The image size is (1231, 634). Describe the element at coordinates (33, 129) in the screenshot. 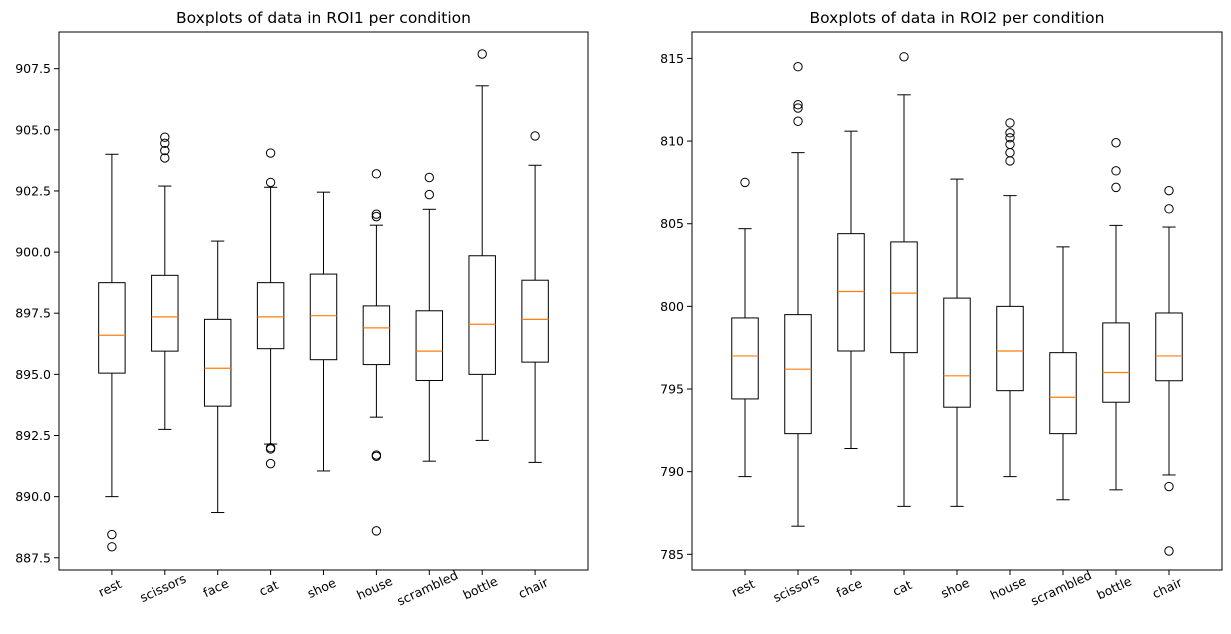

I see `y-tick-label: 905.0` at that location.